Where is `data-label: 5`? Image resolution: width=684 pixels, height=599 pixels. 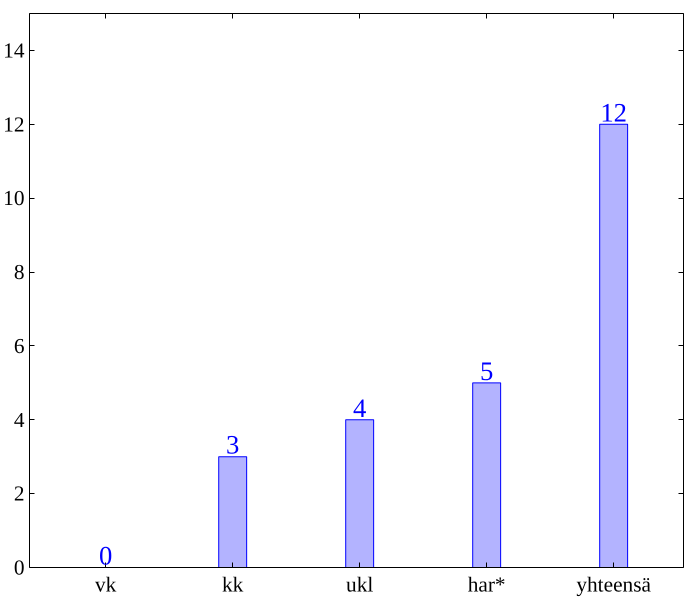
data-label: 5 is located at coordinates (487, 371).